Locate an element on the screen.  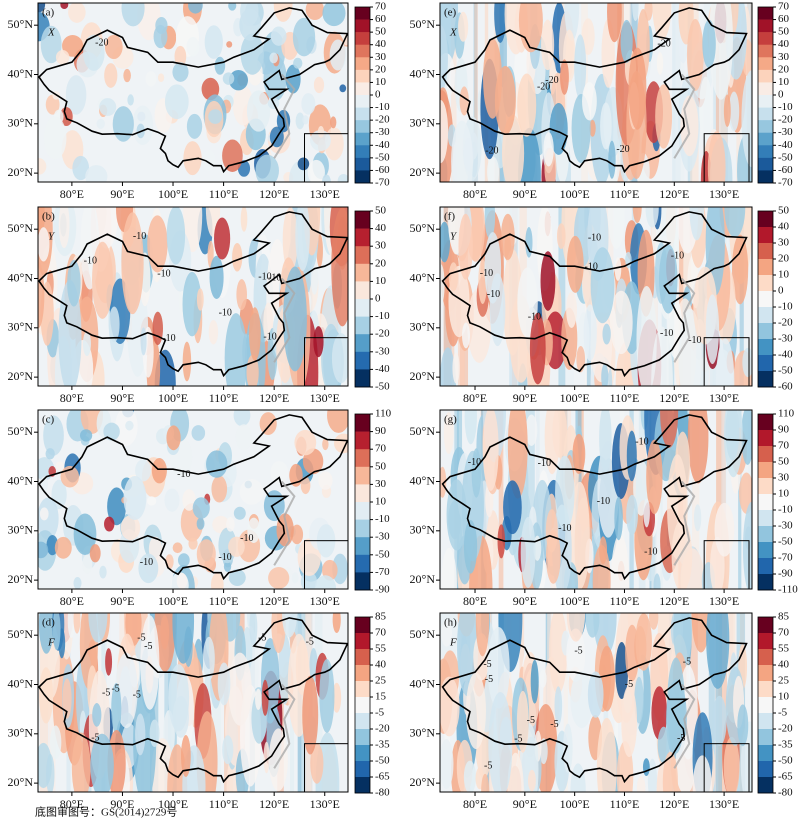
colorbar-tick-label: 25 is located at coordinates (784, 681).